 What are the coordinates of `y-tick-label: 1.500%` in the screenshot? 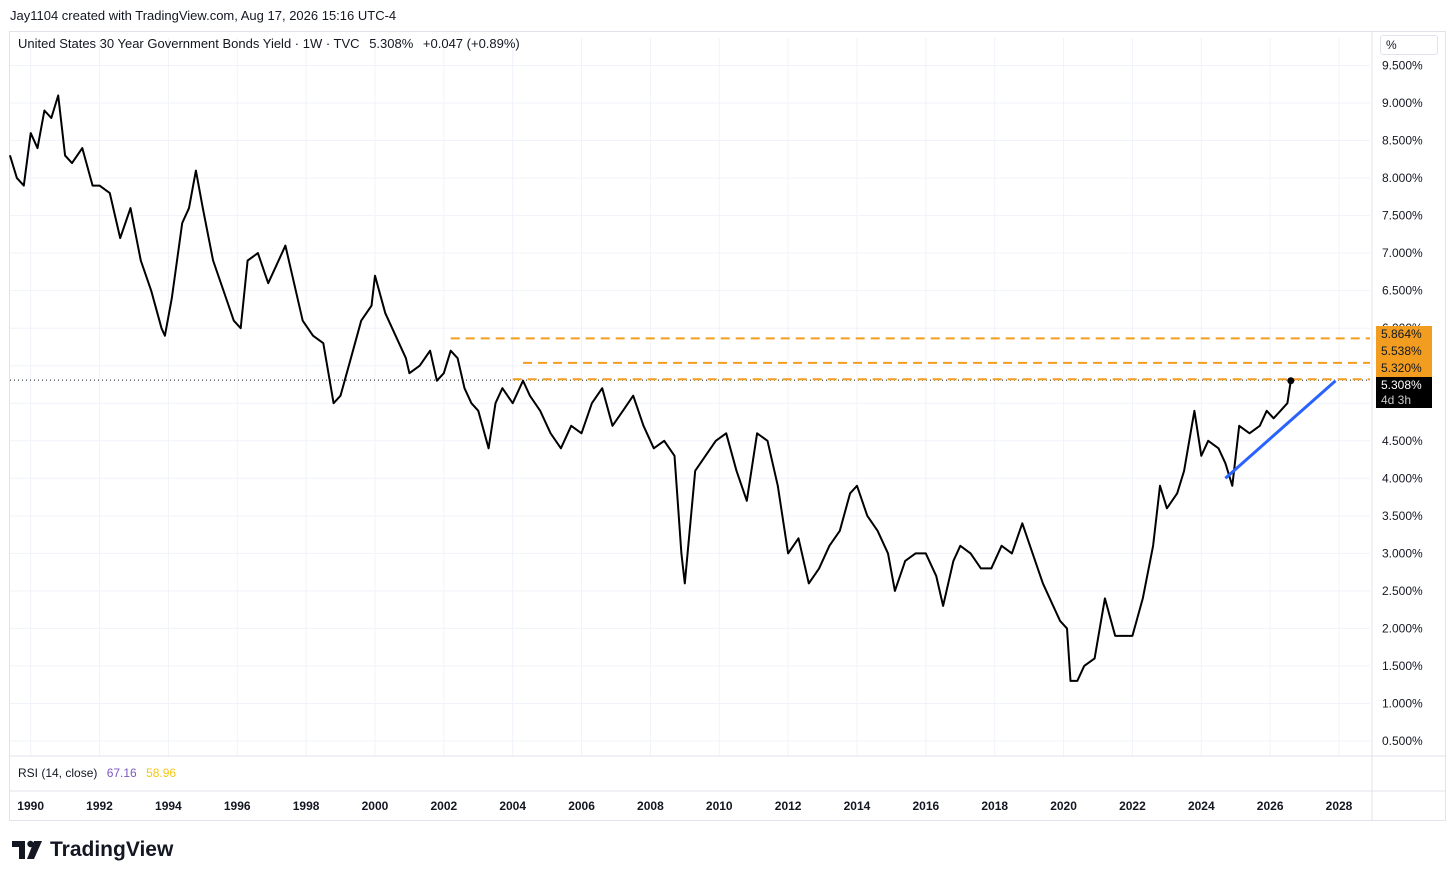 It's located at (1402, 666).